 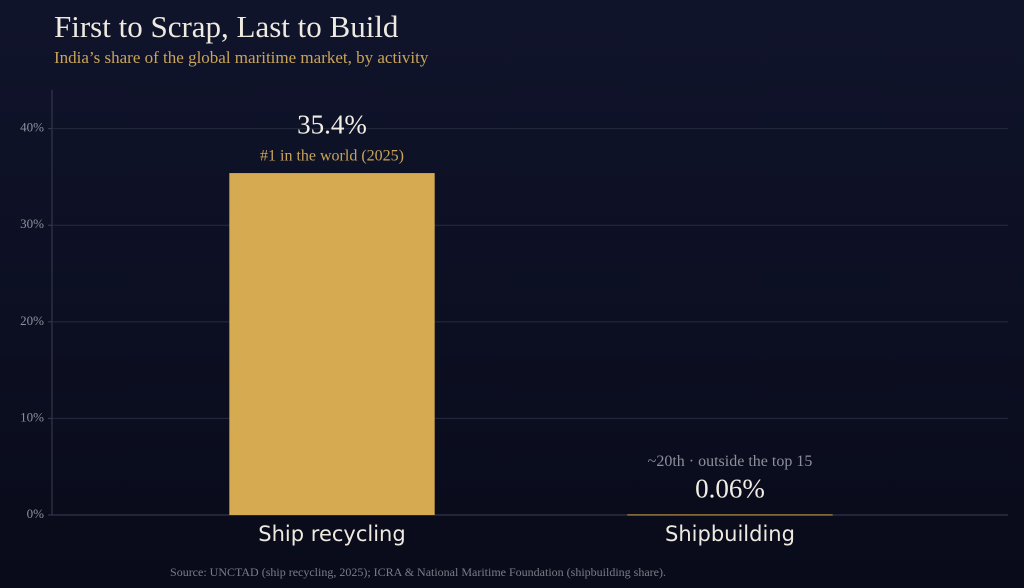 What do you see at coordinates (730, 461) in the screenshot?
I see `annotation: ~20th · outside the top 15` at bounding box center [730, 461].